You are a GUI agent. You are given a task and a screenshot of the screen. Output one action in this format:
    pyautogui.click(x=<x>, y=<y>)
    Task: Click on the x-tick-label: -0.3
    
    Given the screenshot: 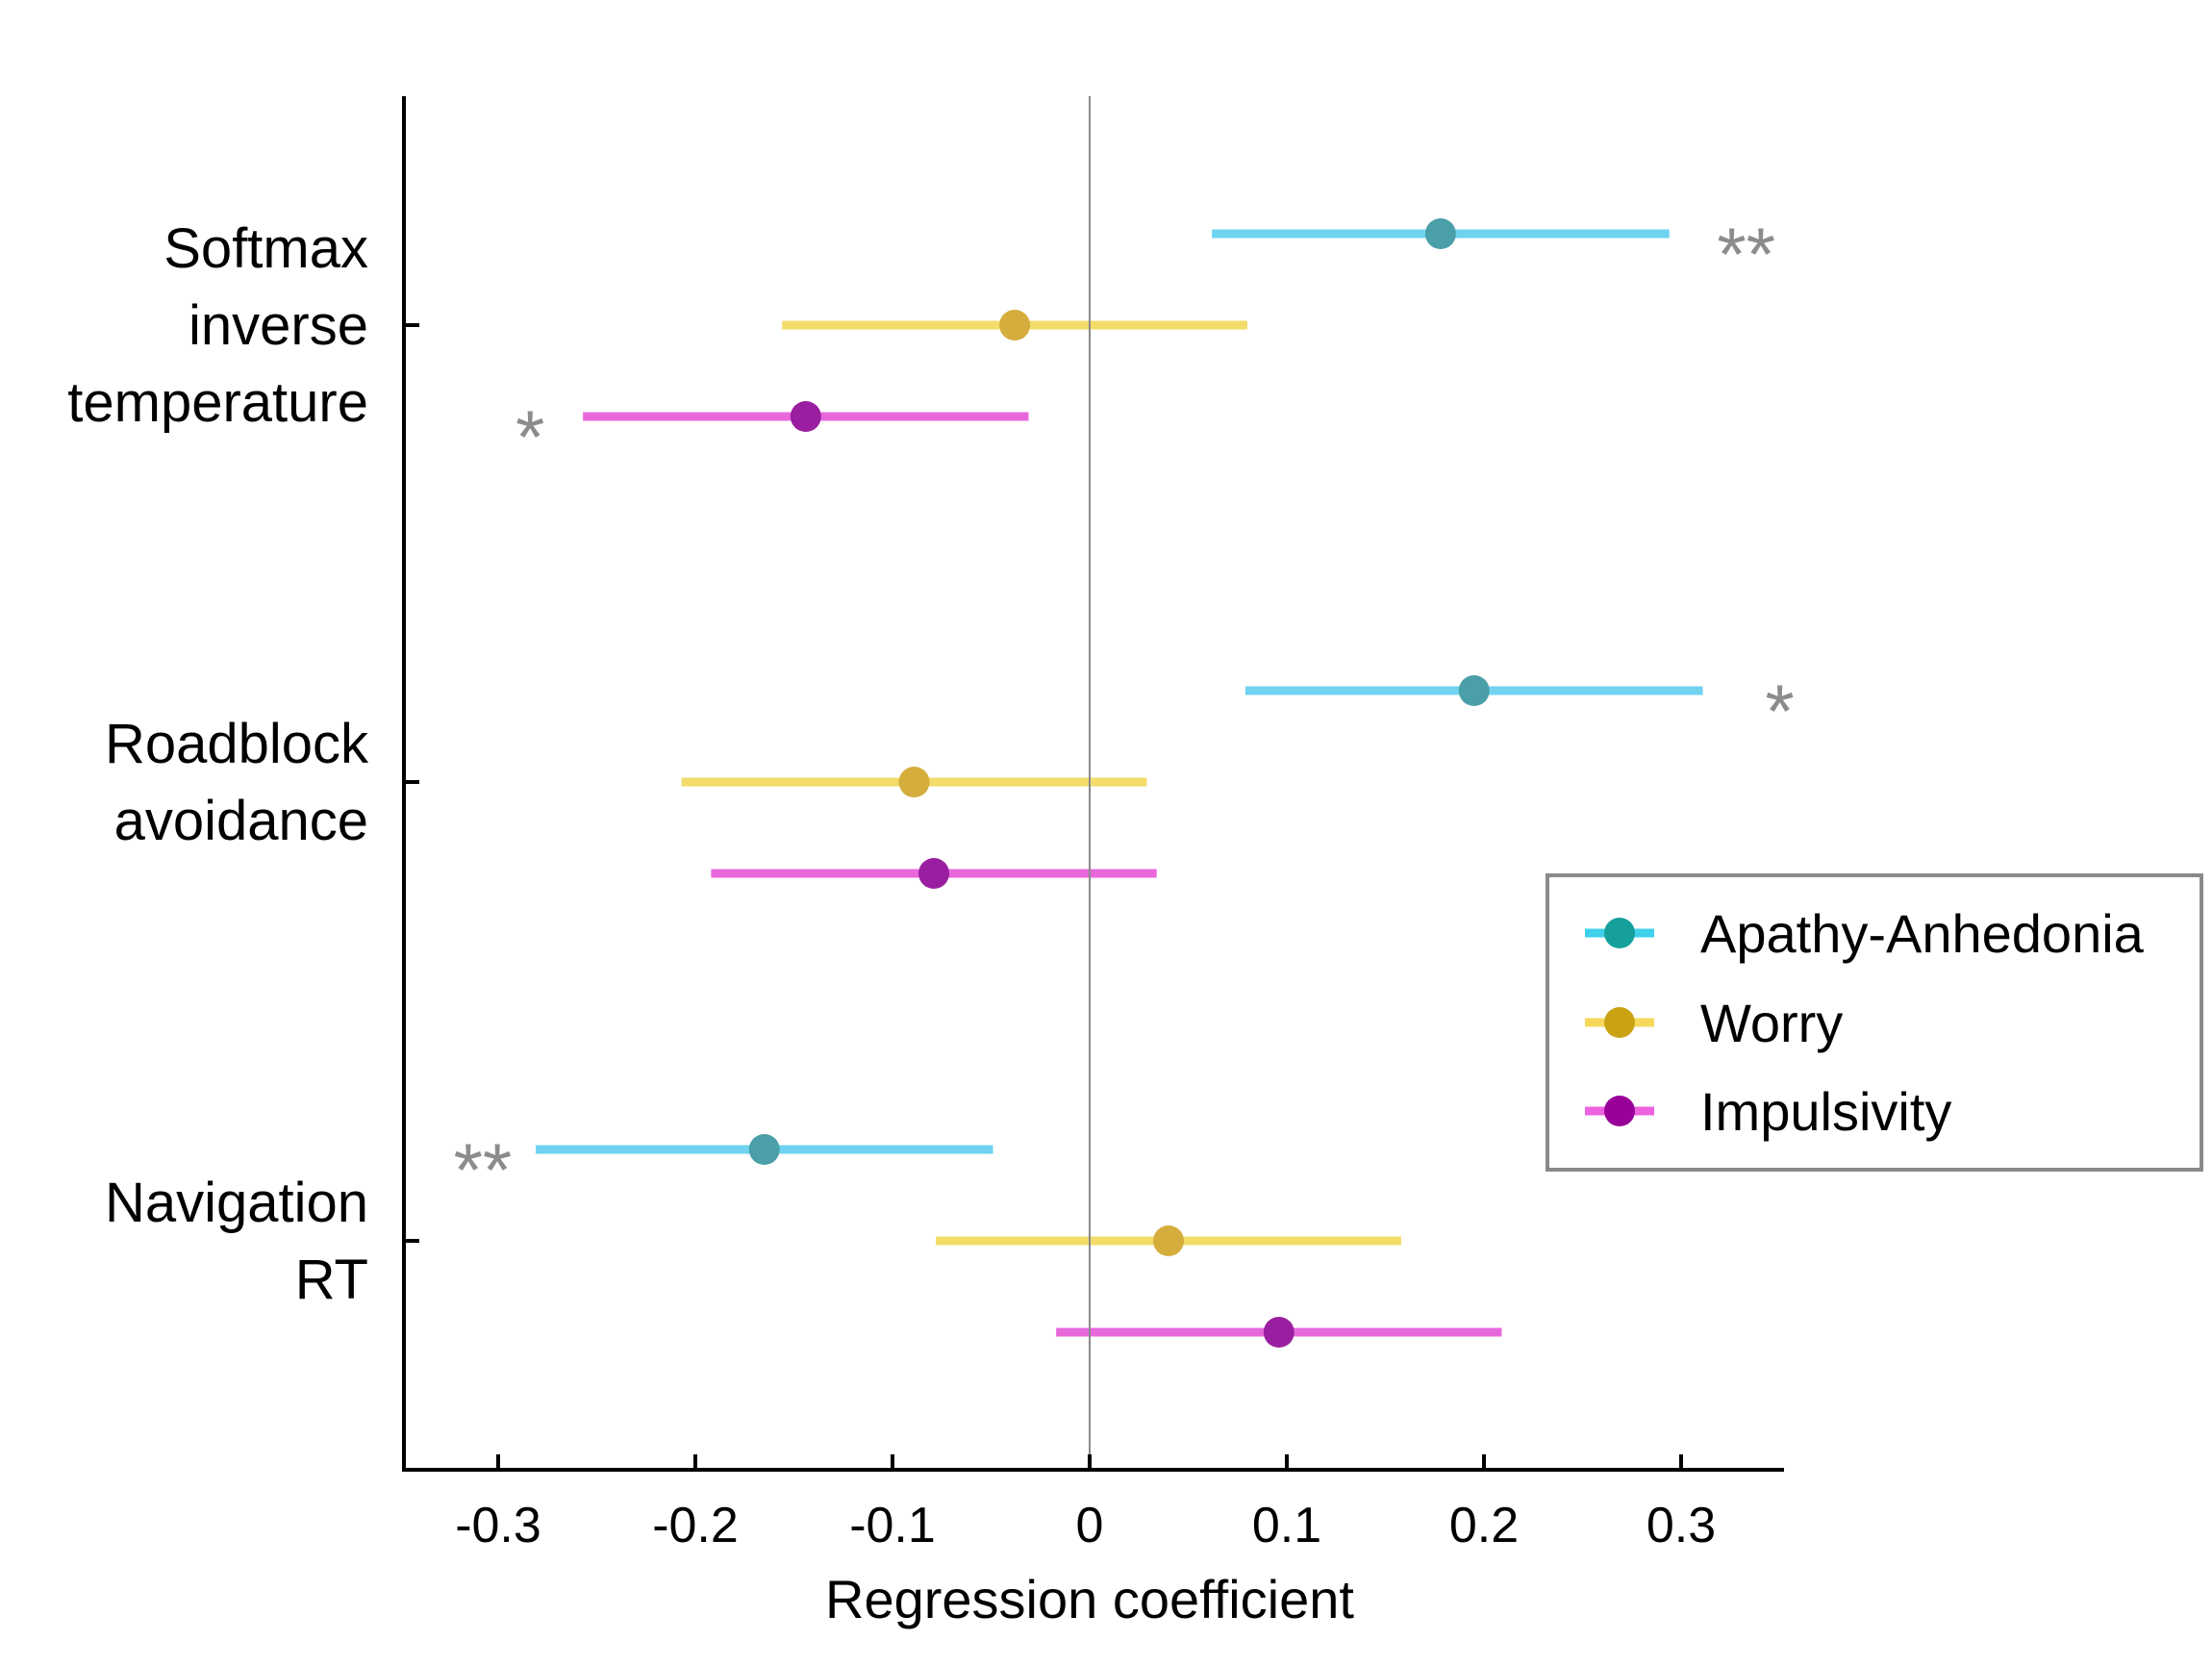 What is the action you would take?
    pyautogui.click(x=498, y=1525)
    